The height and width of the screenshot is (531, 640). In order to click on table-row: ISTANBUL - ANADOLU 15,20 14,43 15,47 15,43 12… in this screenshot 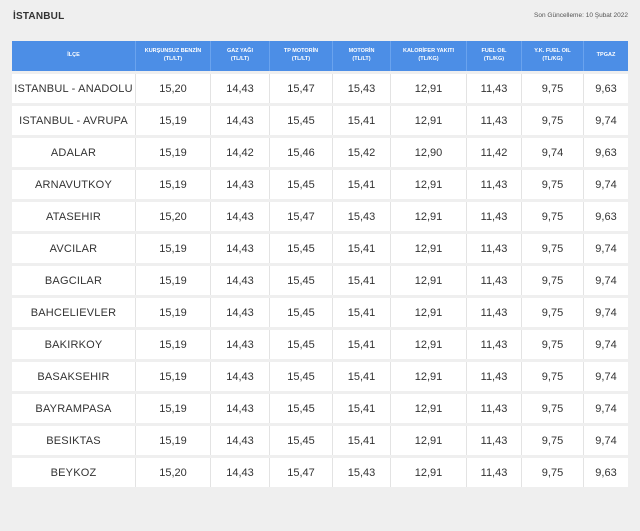, I will do `click(320, 88)`.